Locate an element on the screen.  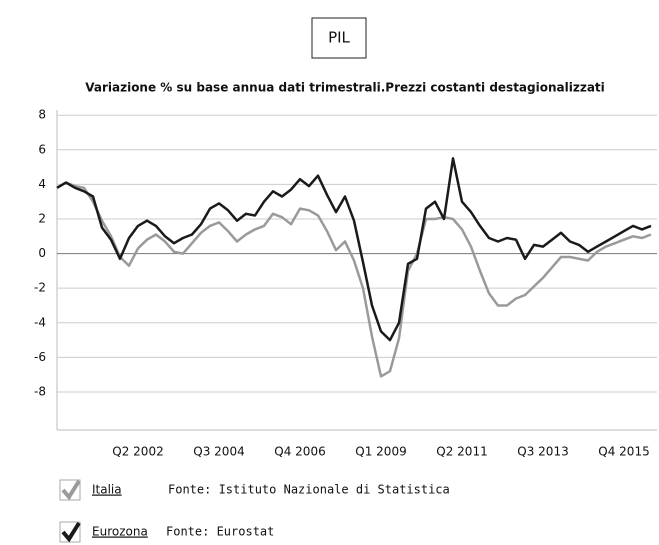
x-tick-label: Q2 2002 is located at coordinates (137, 452).